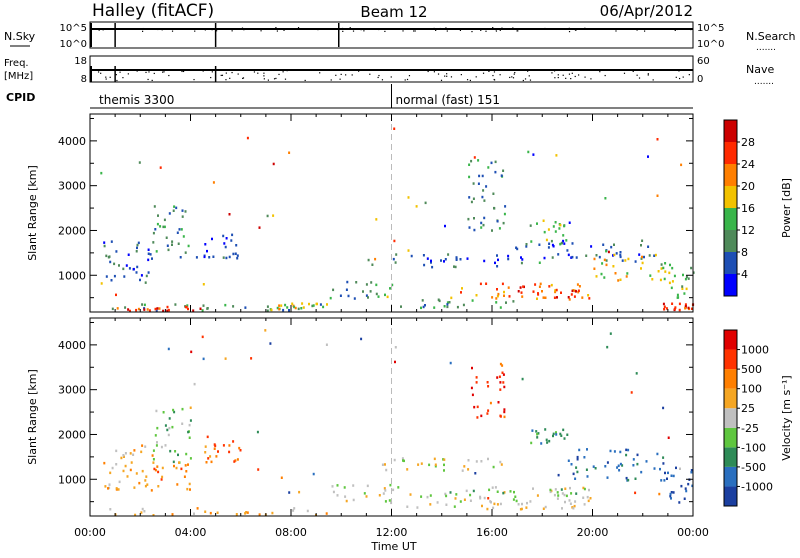  I want to click on colorbar-tick-label: 4, so click(744, 274).